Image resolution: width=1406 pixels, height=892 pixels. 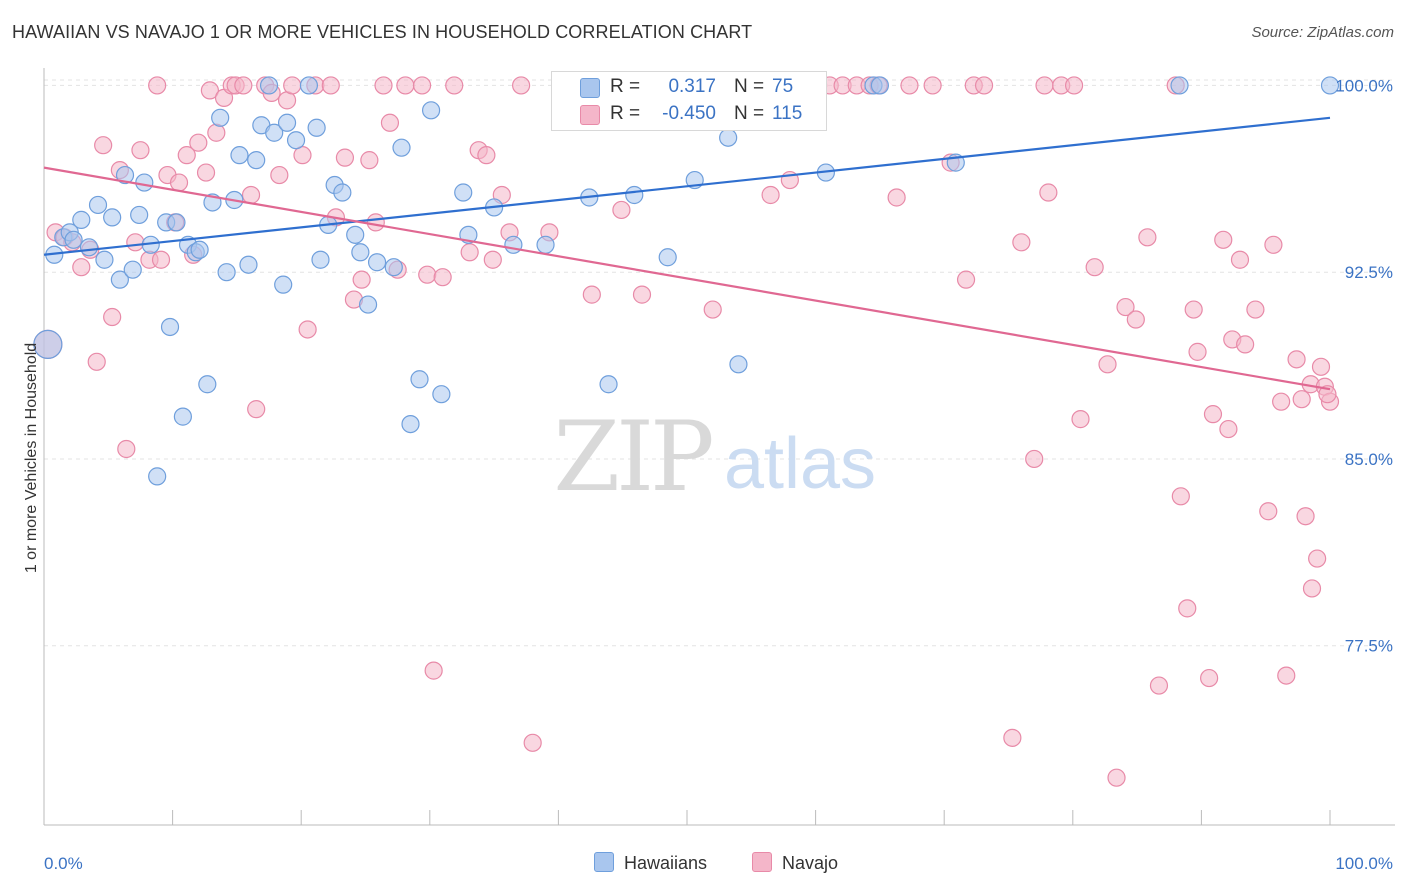 I want to click on legend-label-hawaiians: Hawaiians, so click(x=666, y=863).